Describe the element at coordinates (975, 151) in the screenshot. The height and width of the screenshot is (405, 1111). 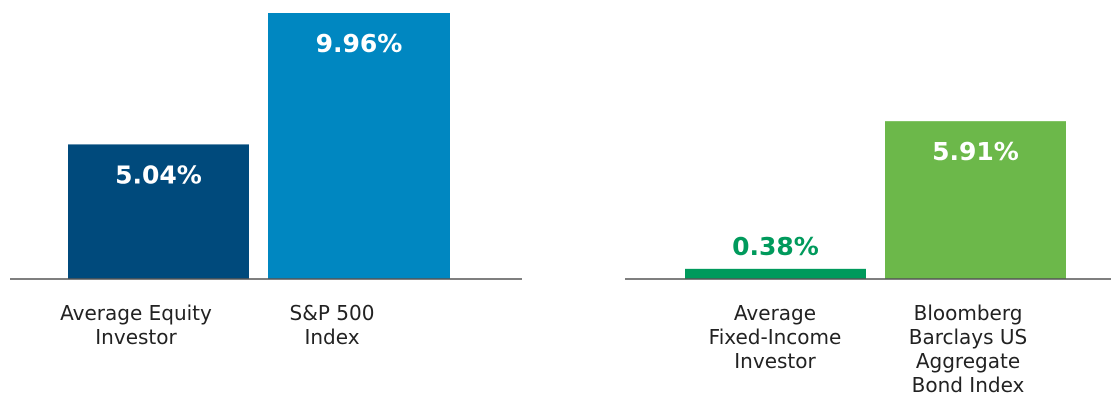
I see `bar-value-label: 5.91%` at that location.